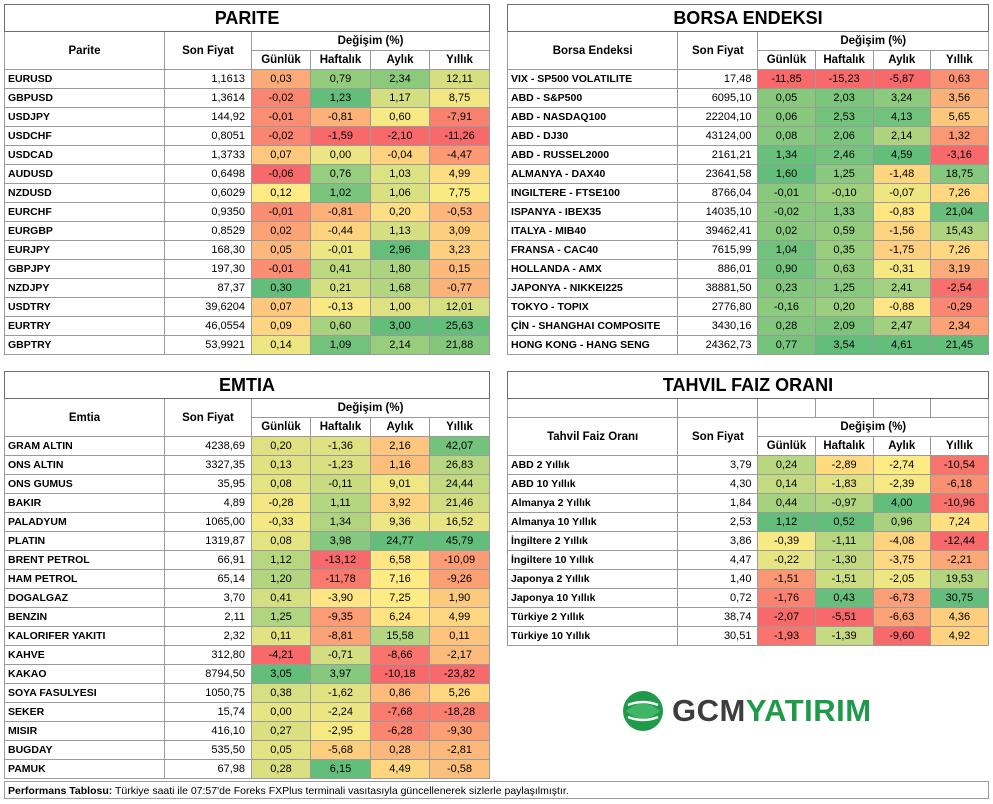 The image size is (993, 804). Describe the element at coordinates (748, 136) in the screenshot. I see `table-row: ABD - DJ30 43124,00 0,08 2,06 2,14 1,32` at that location.